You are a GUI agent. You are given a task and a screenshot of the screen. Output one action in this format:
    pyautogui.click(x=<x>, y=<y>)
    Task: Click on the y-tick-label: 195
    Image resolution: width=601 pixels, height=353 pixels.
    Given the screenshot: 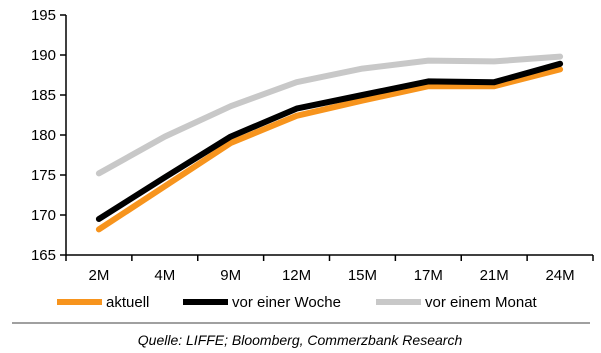 What is the action you would take?
    pyautogui.click(x=43, y=15)
    